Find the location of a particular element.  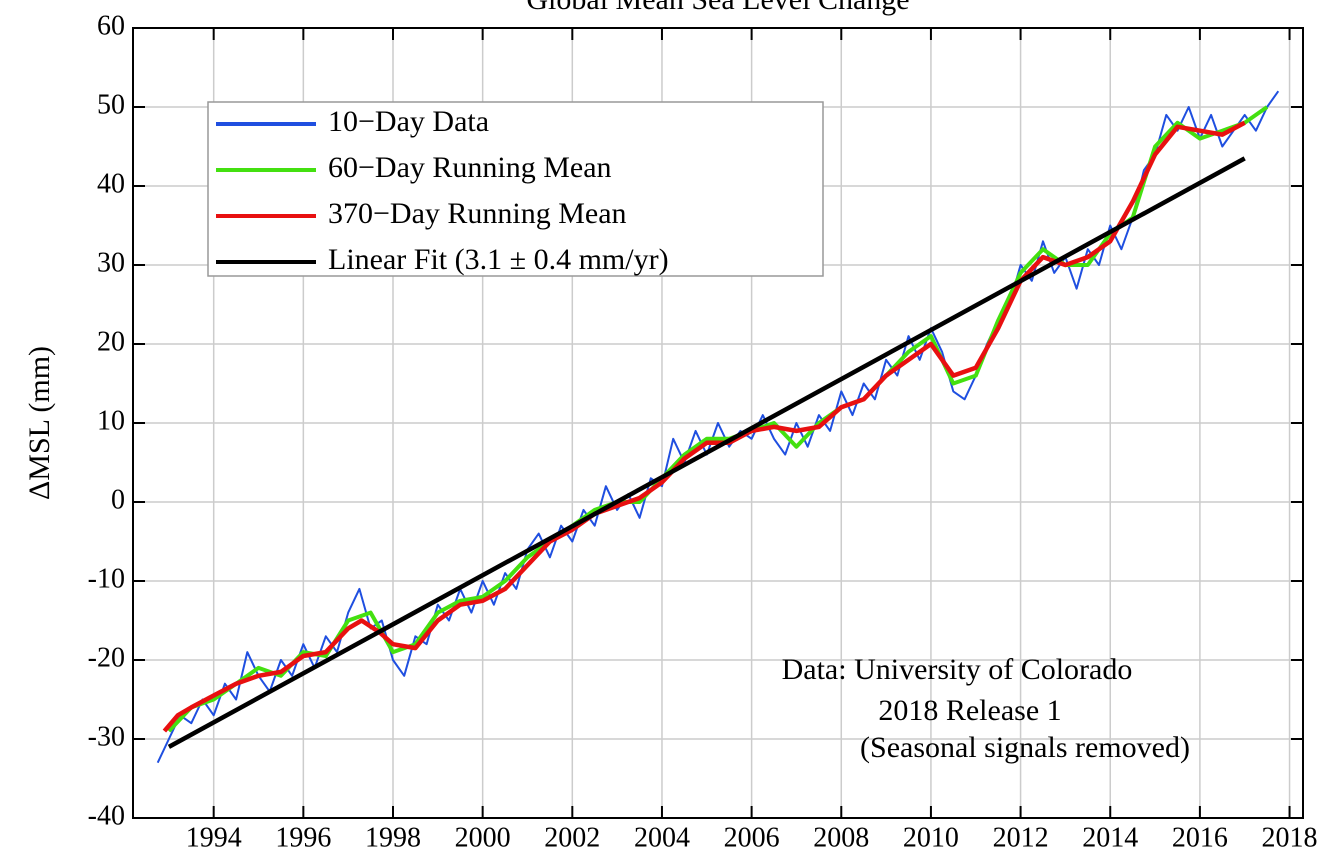

y-tick-label: -10 is located at coordinates (106, 578).